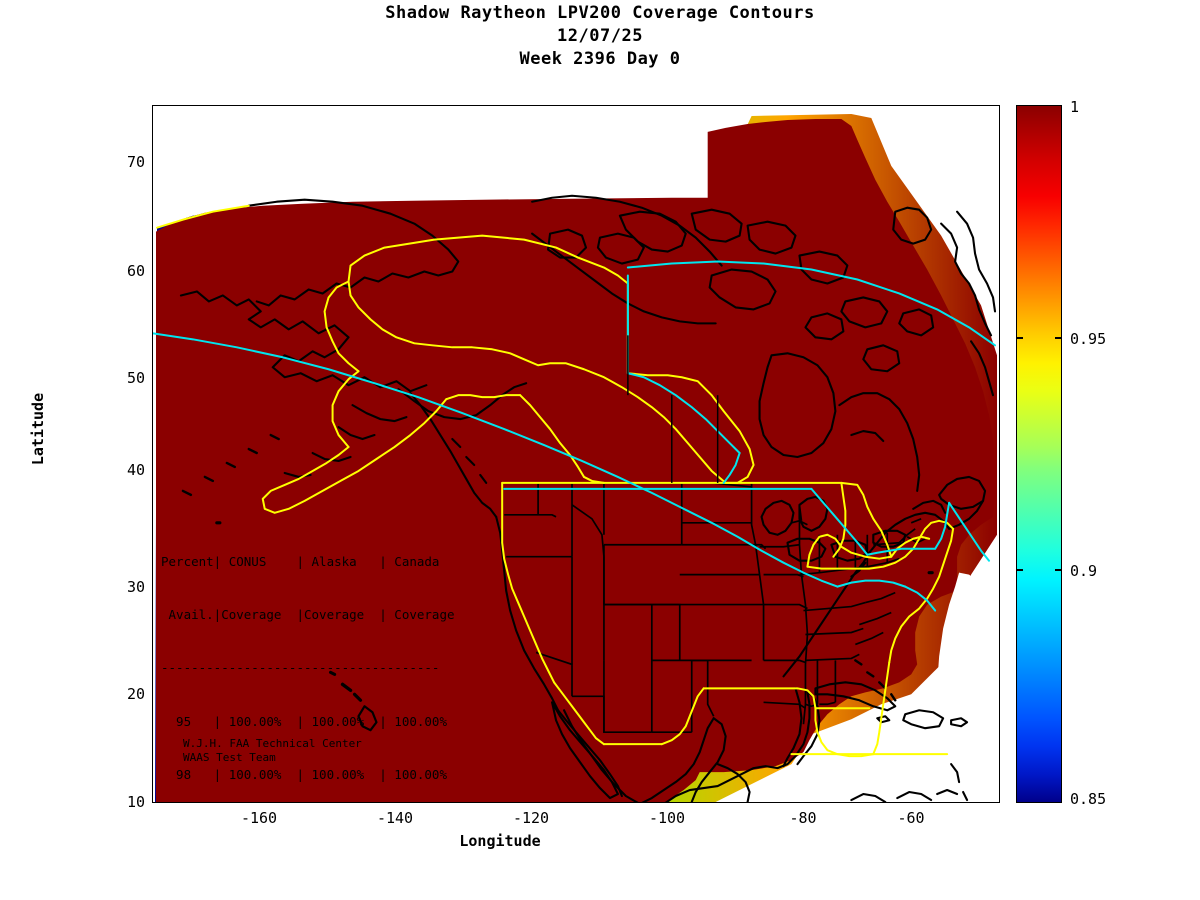 The height and width of the screenshot is (900, 1200). Describe the element at coordinates (259, 818) in the screenshot. I see `x-tick-label: -160` at that location.